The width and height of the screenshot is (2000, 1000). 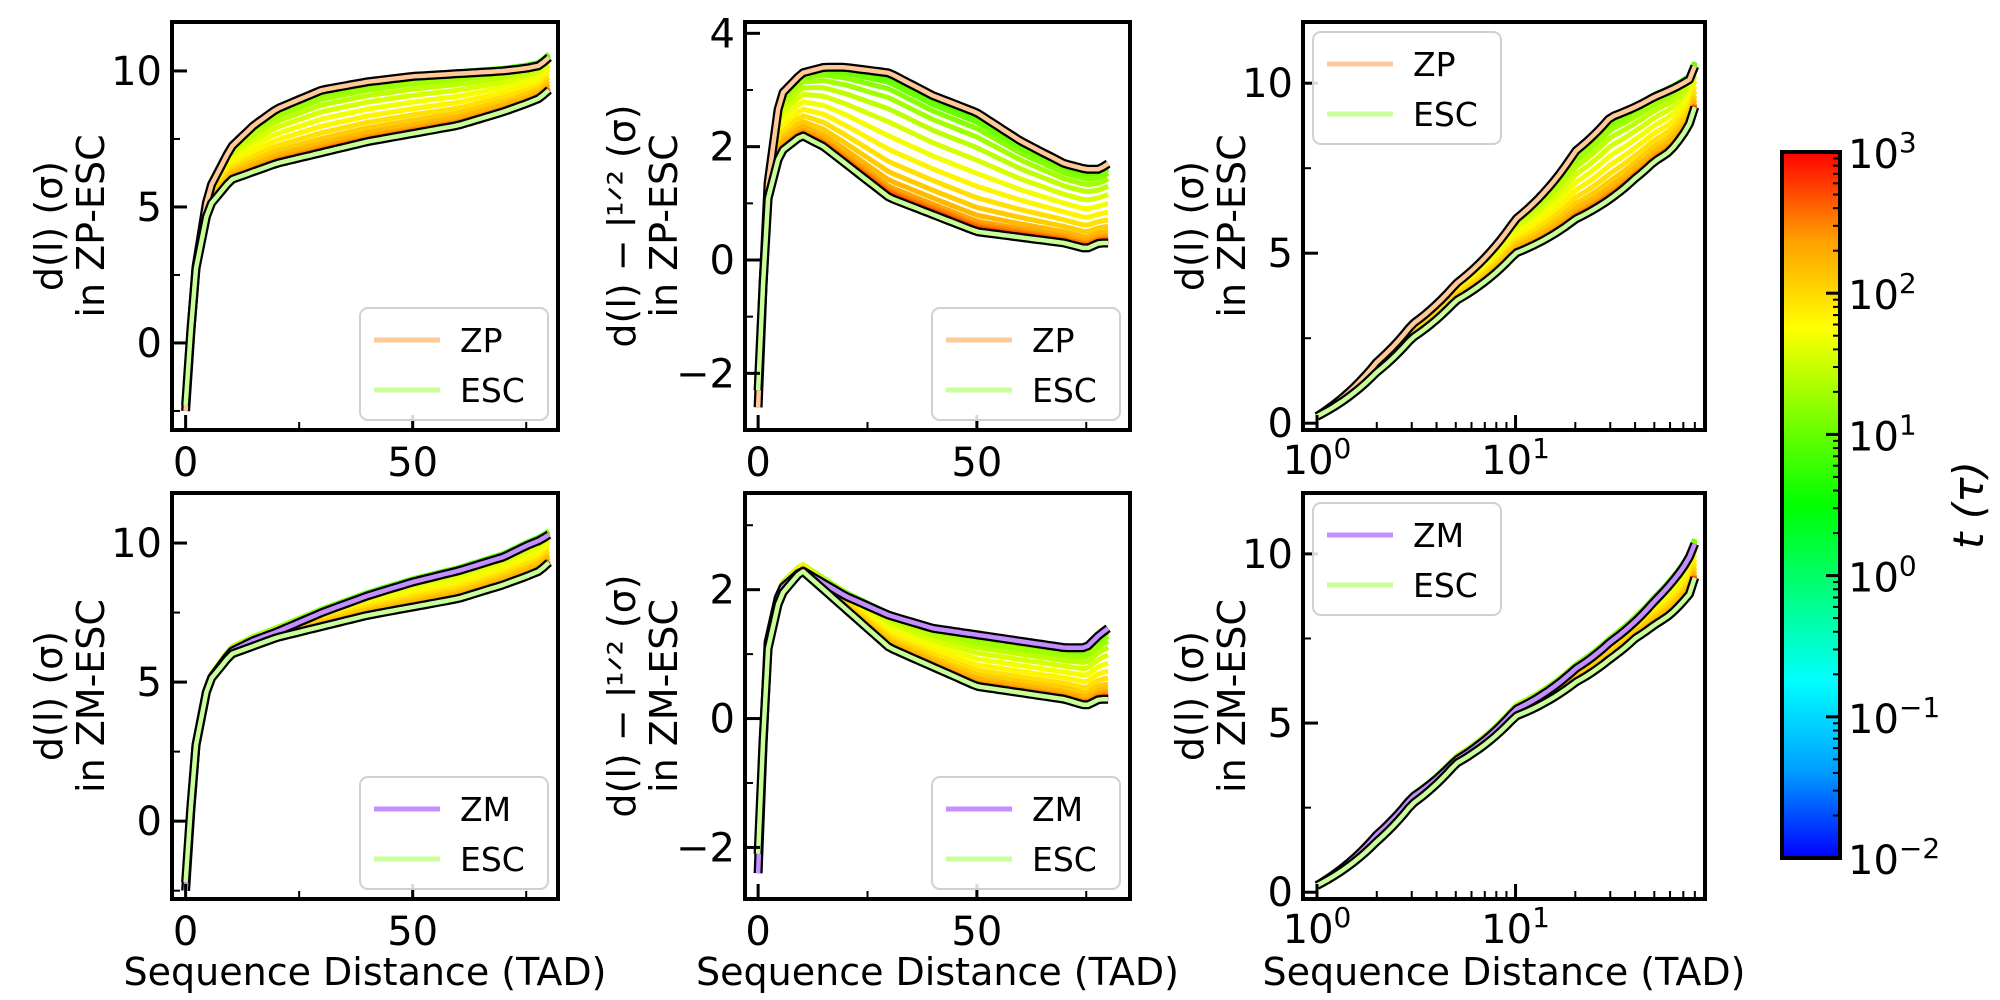 What do you see at coordinates (722, 34) in the screenshot?
I see `y-tick-label: 4` at bounding box center [722, 34].